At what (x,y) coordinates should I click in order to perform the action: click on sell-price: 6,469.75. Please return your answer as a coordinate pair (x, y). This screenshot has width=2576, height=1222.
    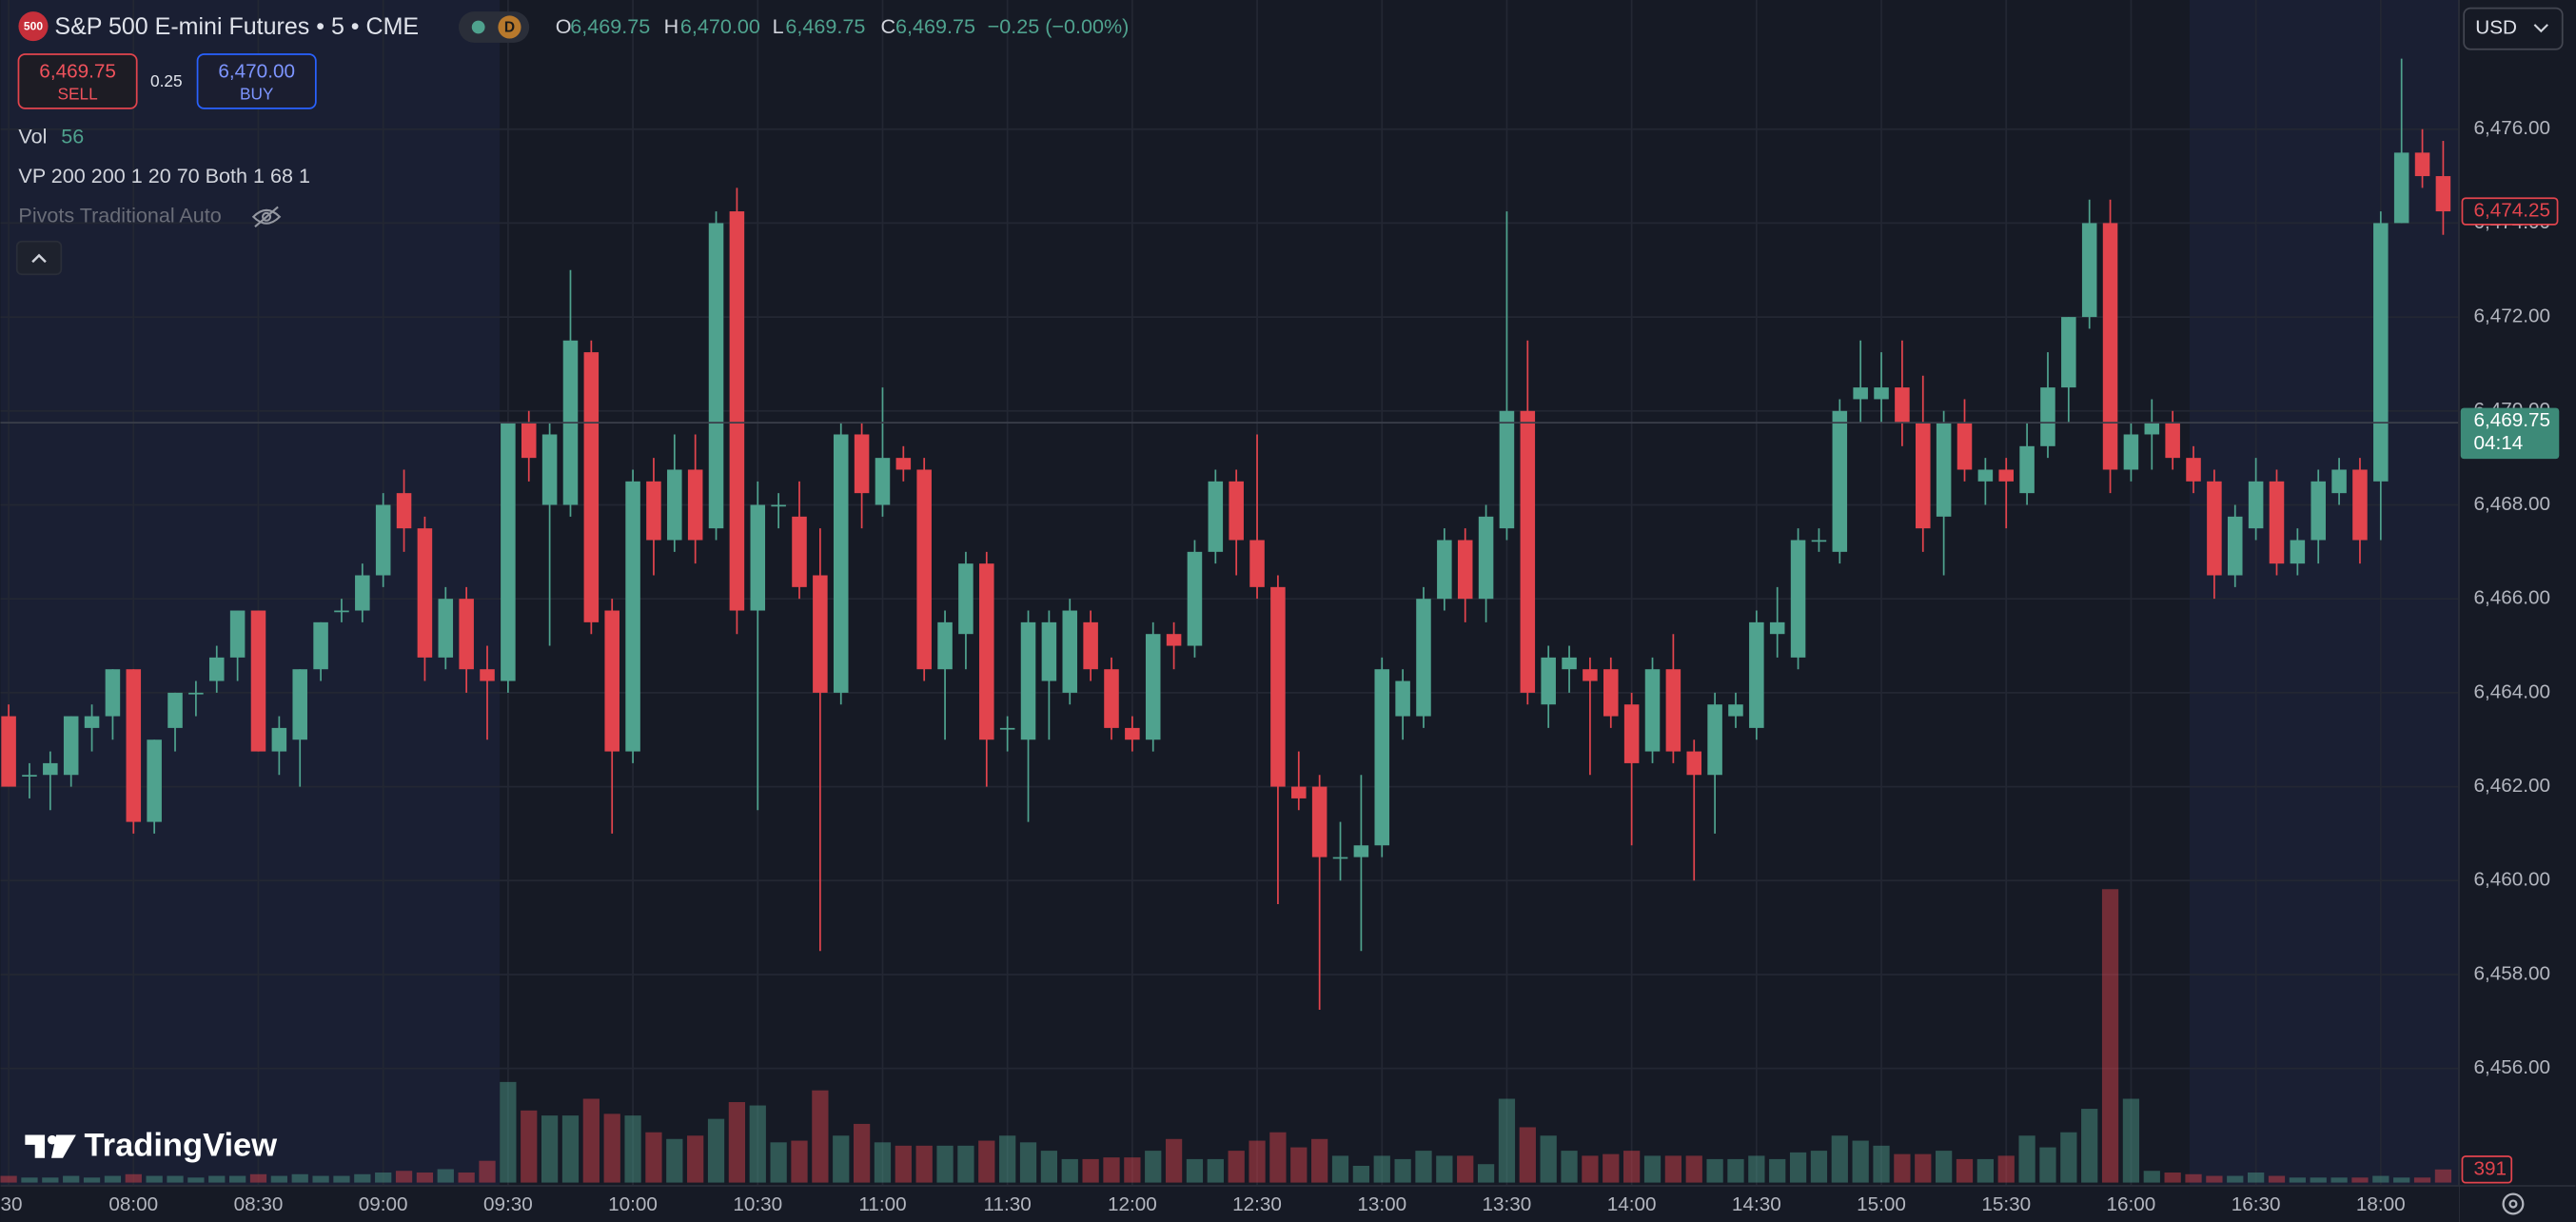
    Looking at the image, I should click on (77, 71).